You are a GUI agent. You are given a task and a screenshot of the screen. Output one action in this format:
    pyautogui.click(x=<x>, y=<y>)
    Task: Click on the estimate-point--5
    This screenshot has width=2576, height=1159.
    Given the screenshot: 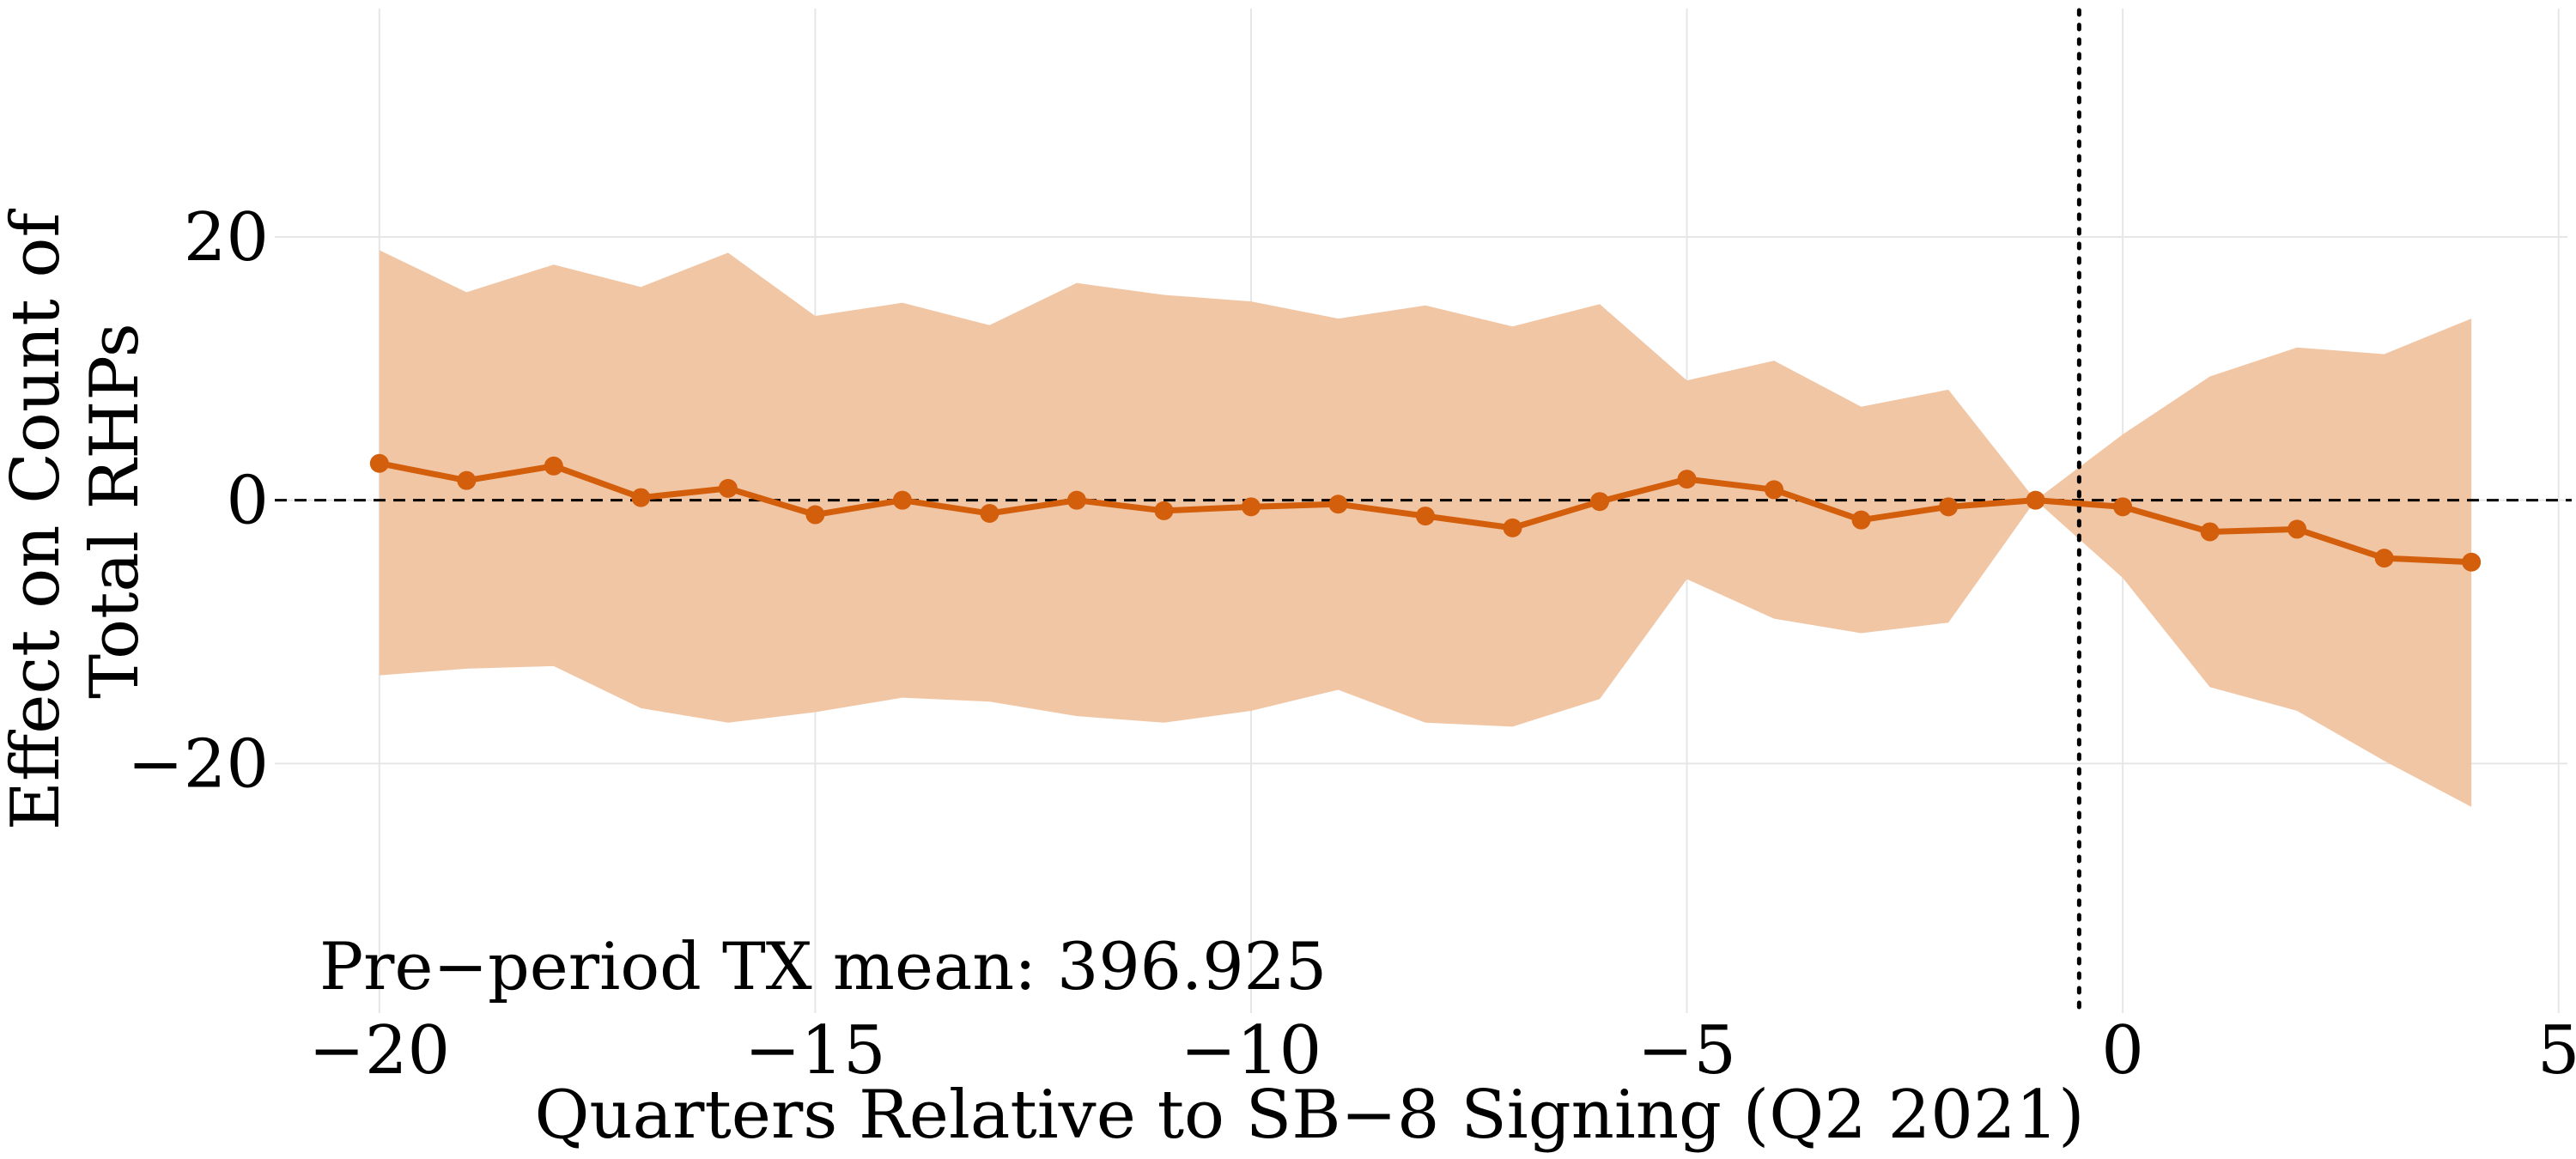 What is the action you would take?
    pyautogui.click(x=1687, y=480)
    